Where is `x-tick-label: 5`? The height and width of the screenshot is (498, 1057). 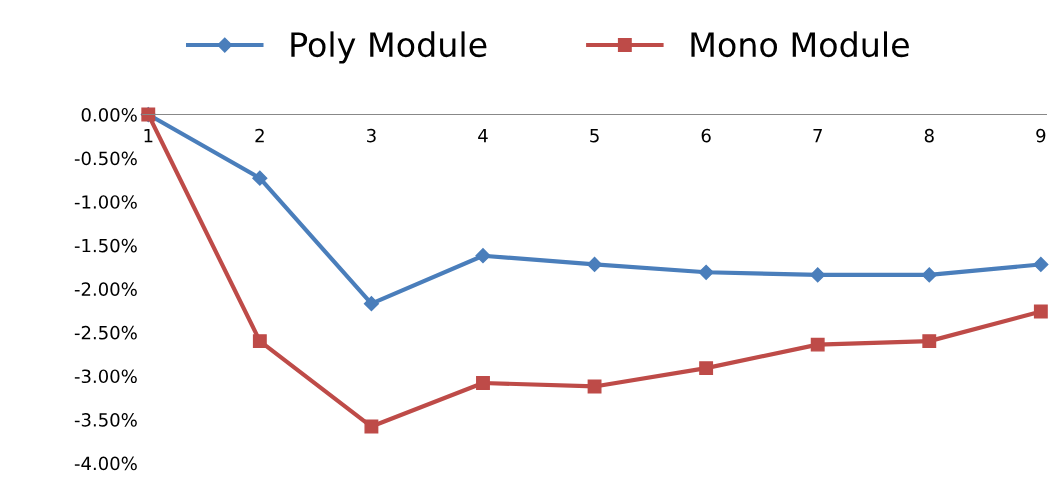
x-tick-label: 5 is located at coordinates (594, 135).